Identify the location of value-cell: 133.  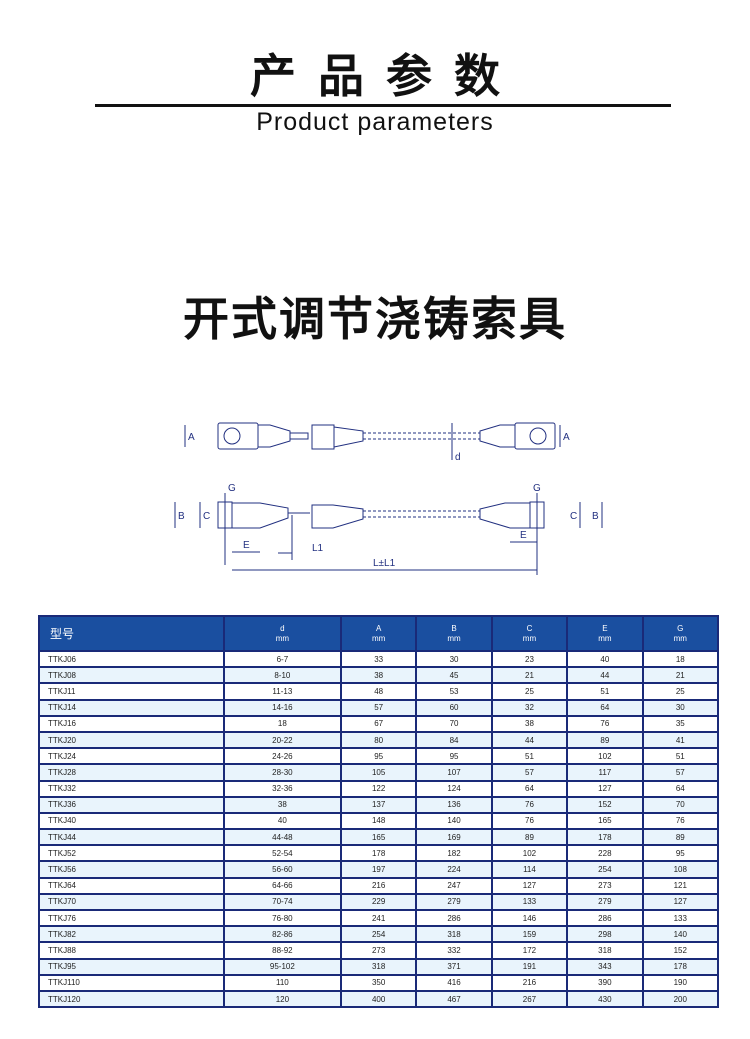
(680, 919).